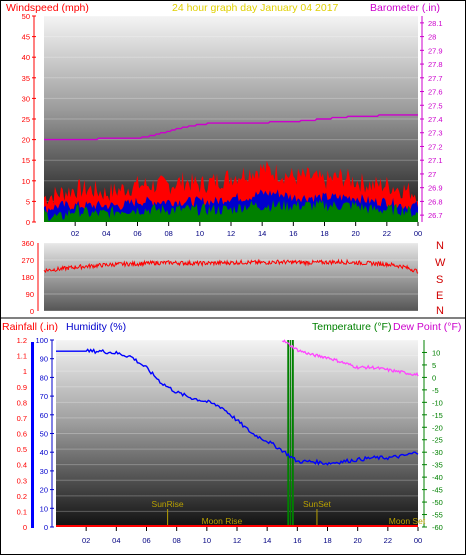 The height and width of the screenshot is (555, 466). I want to click on rainfall-label: Rainfall (.in), so click(30, 327).